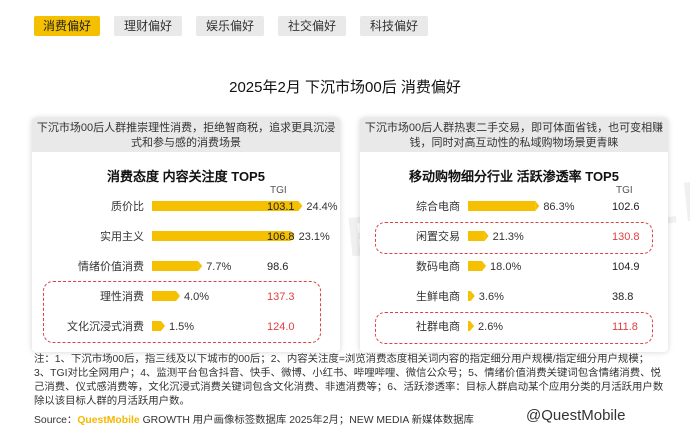 Image resolution: width=690 pixels, height=438 pixels. Describe the element at coordinates (626, 207) in the screenshot. I see `tgi-value: 102.6` at that location.